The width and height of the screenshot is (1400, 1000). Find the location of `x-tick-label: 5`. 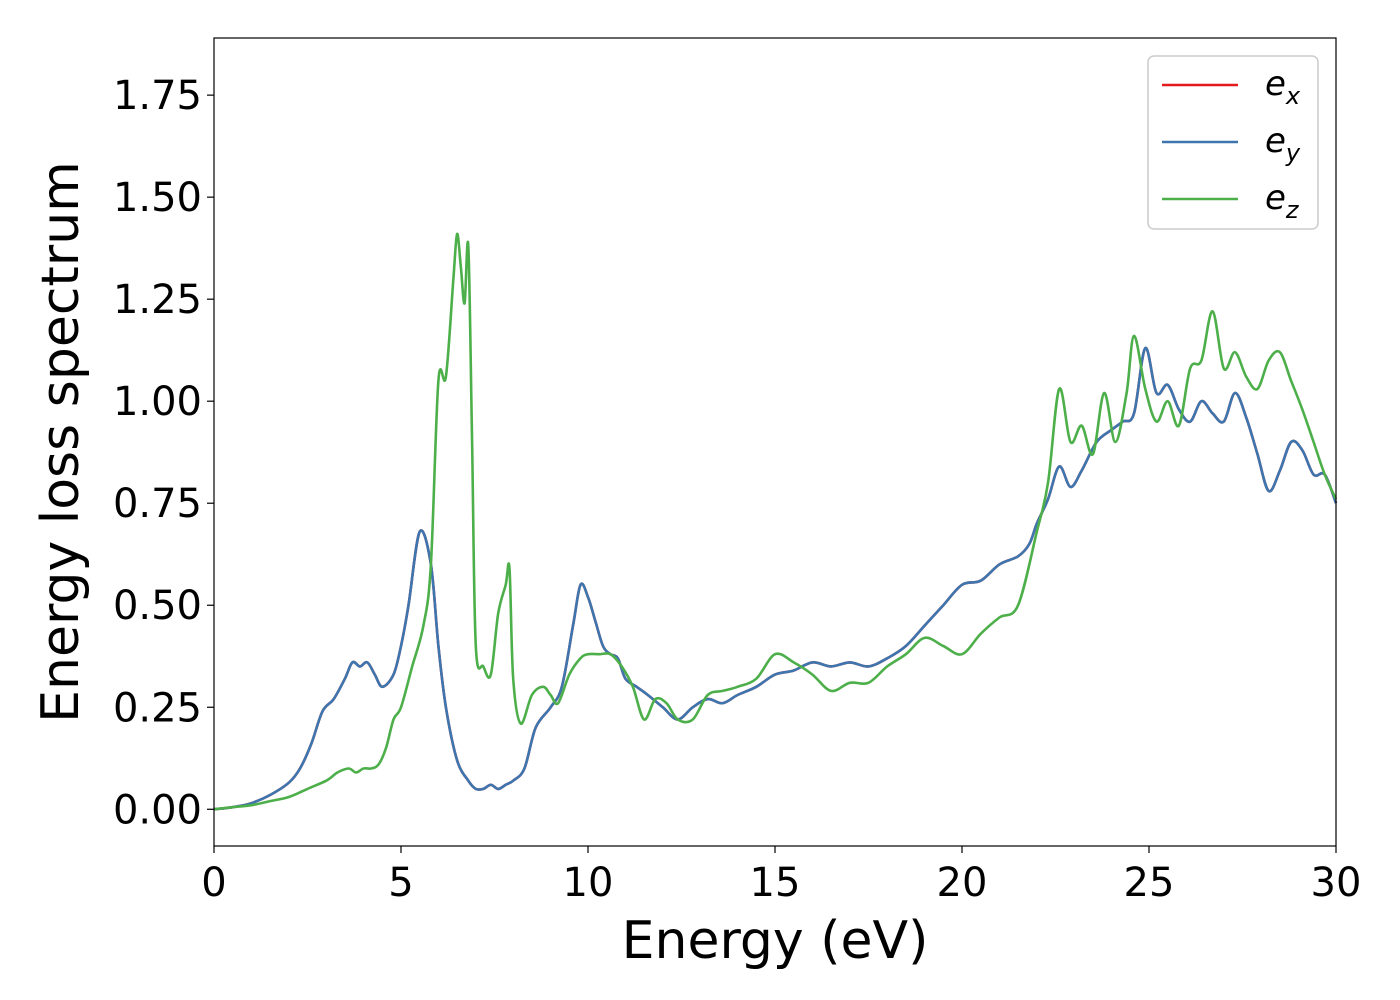

x-tick-label: 5 is located at coordinates (400, 883).